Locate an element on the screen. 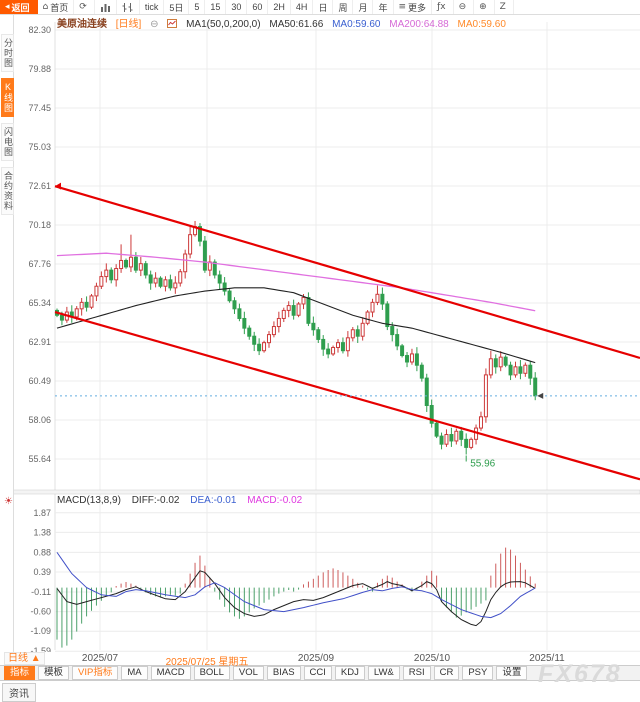 Image resolution: width=640 pixels, height=702 pixels. price-axis-label: 82.30 is located at coordinates (39, 30).